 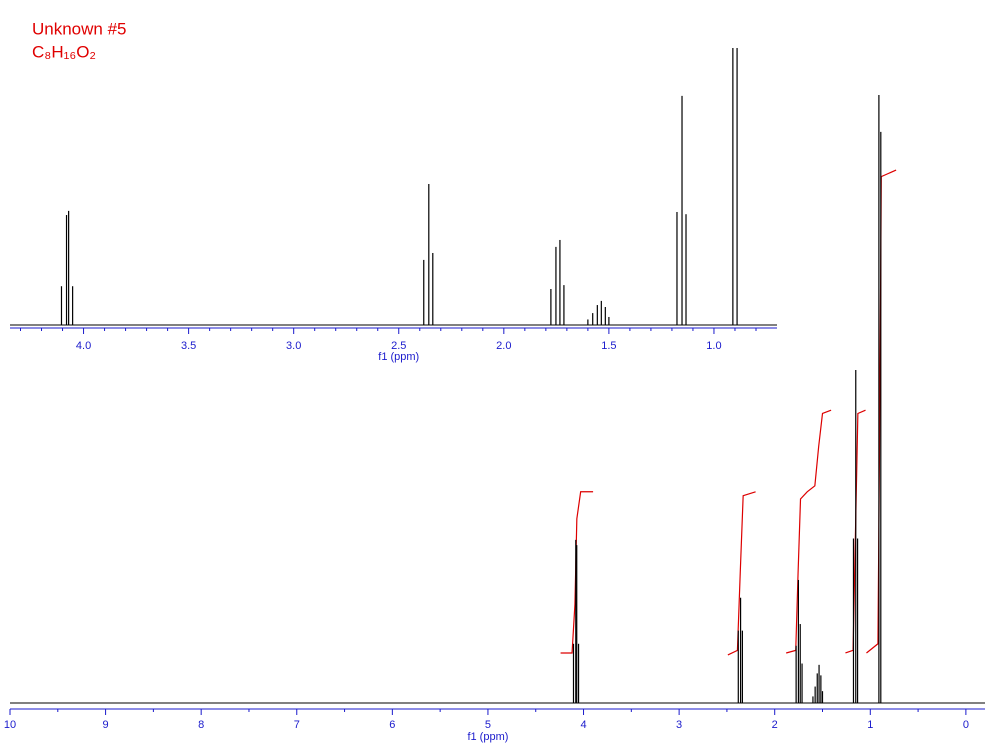 What do you see at coordinates (293, 346) in the screenshot?
I see `x-tick-label: 3.0` at bounding box center [293, 346].